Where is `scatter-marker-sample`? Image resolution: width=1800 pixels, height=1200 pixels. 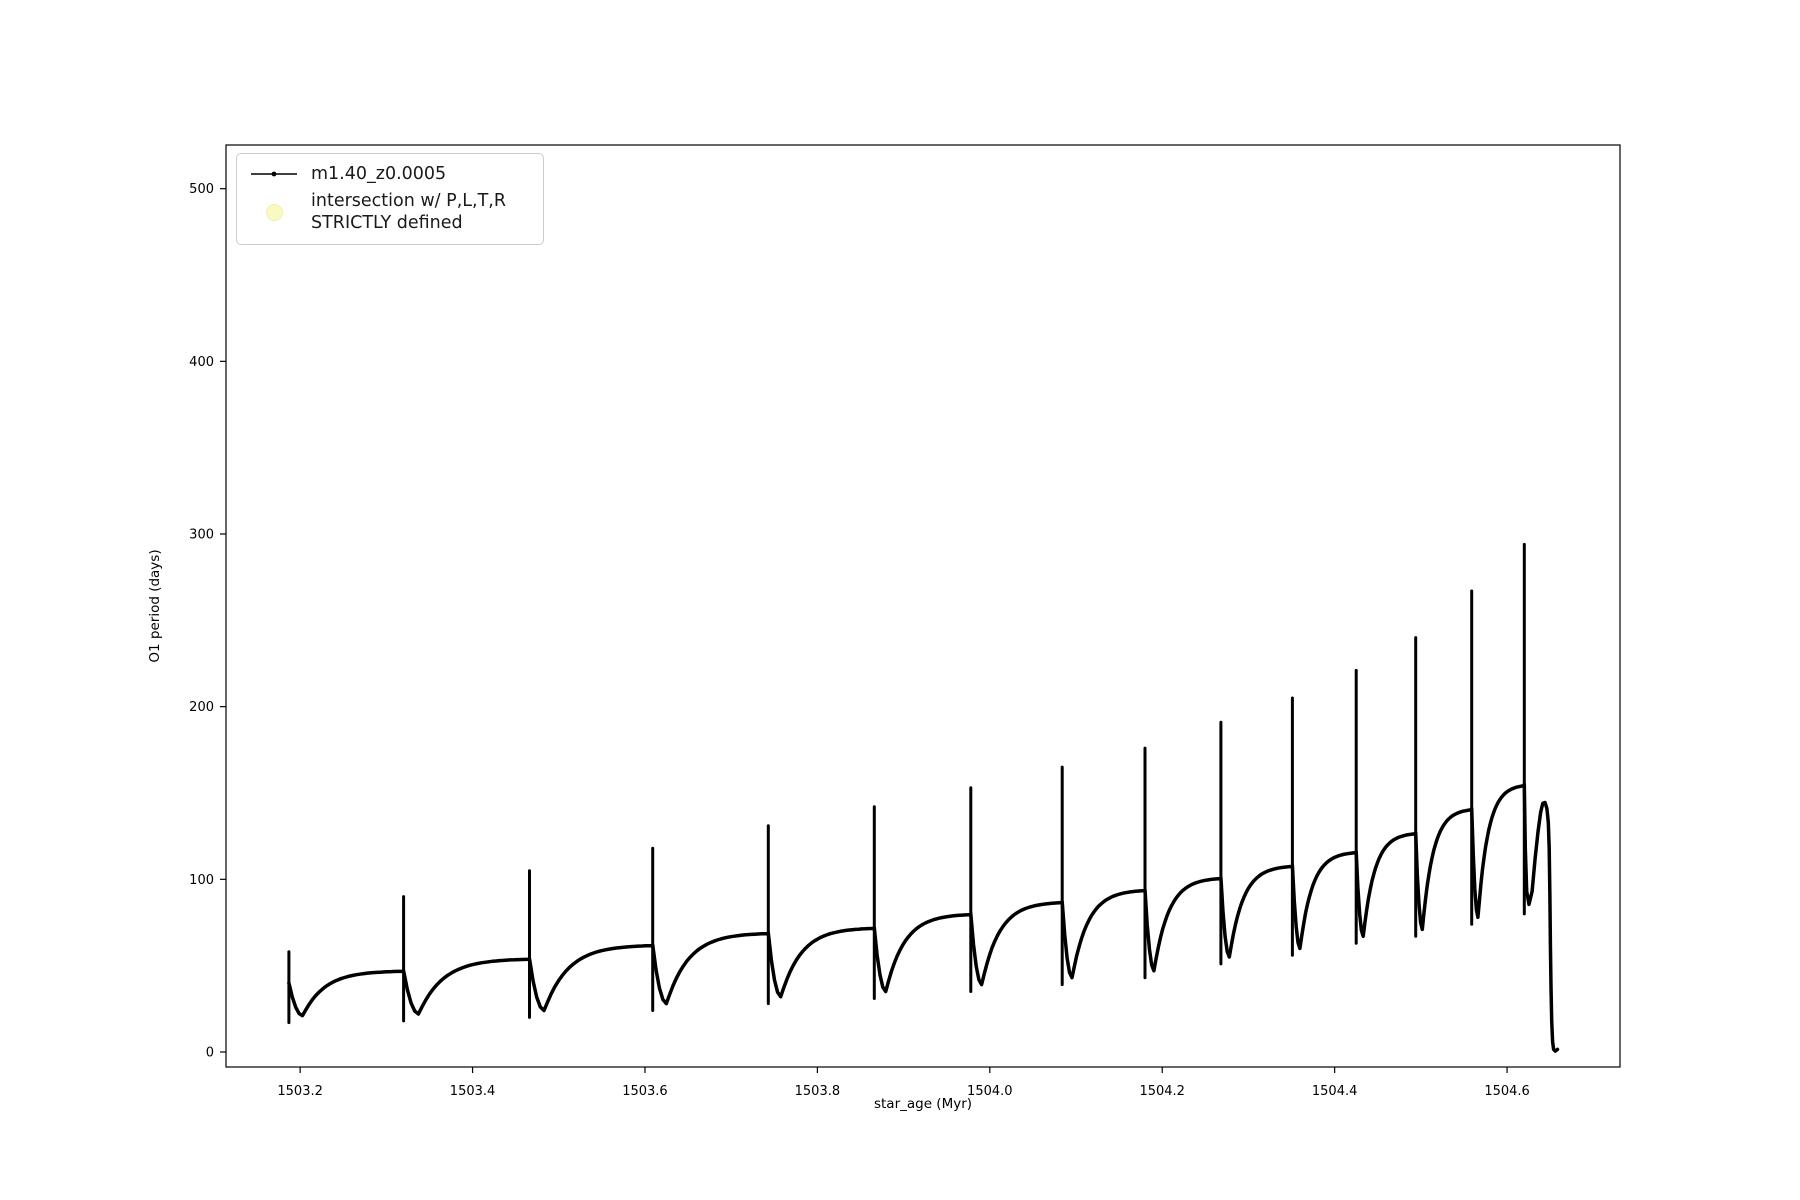 scatter-marker-sample is located at coordinates (274, 212).